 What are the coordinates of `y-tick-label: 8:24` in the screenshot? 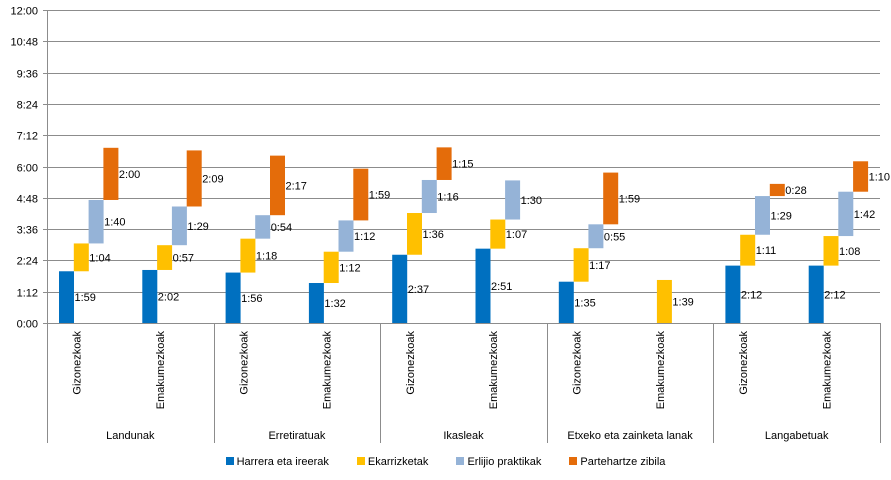 It's located at (27, 106).